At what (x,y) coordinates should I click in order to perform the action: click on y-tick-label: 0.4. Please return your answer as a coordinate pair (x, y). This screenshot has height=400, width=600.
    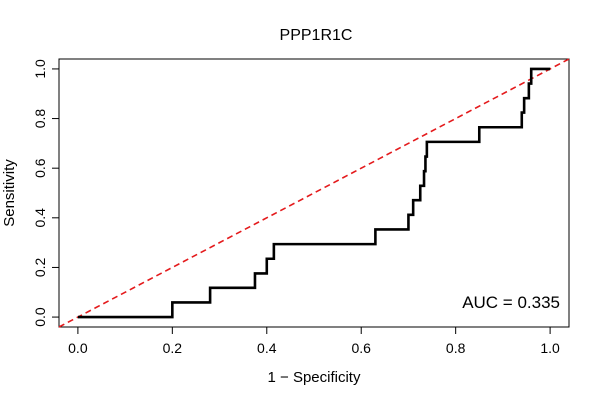
    Looking at the image, I should click on (40, 218).